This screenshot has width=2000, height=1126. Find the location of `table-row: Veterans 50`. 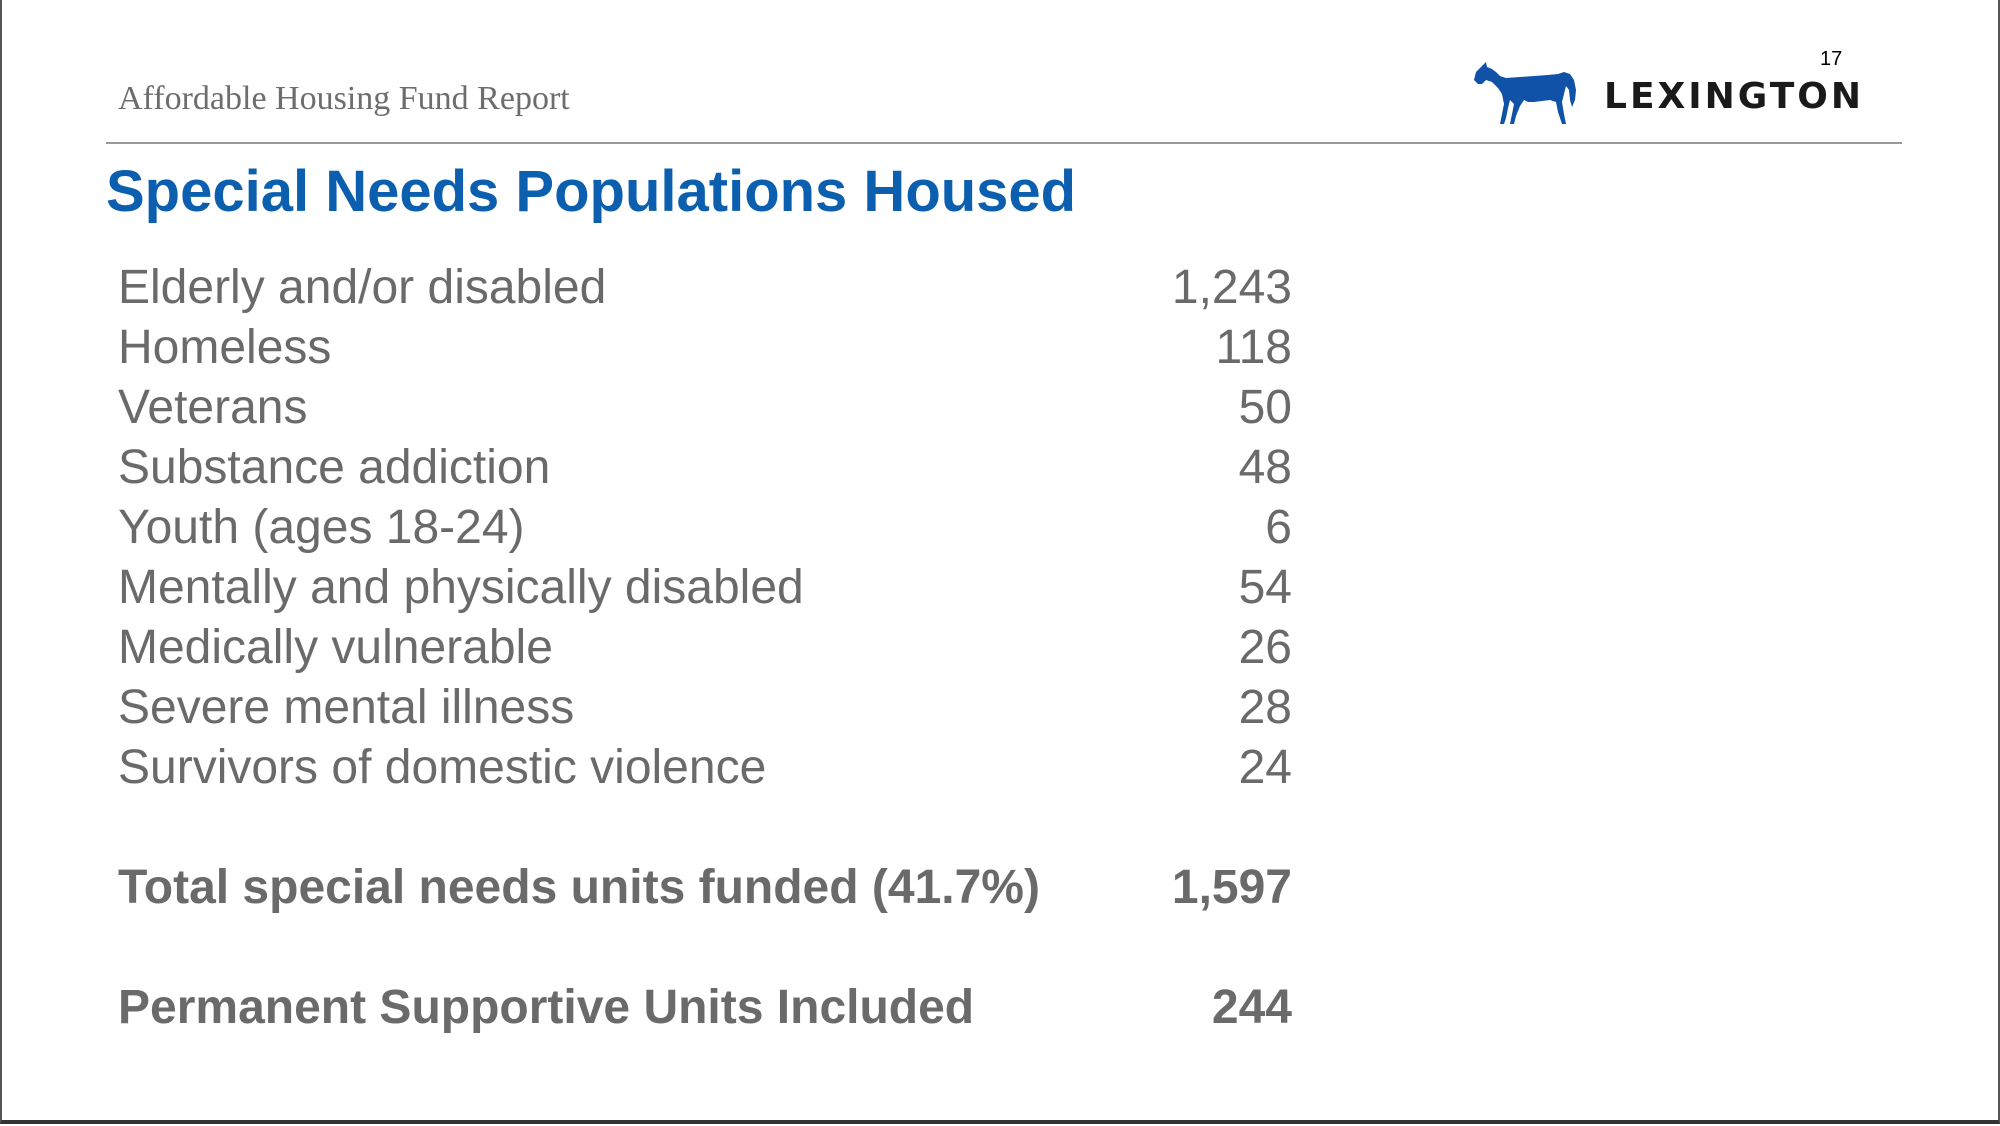

table-row: Veterans 50 is located at coordinates (705, 408).